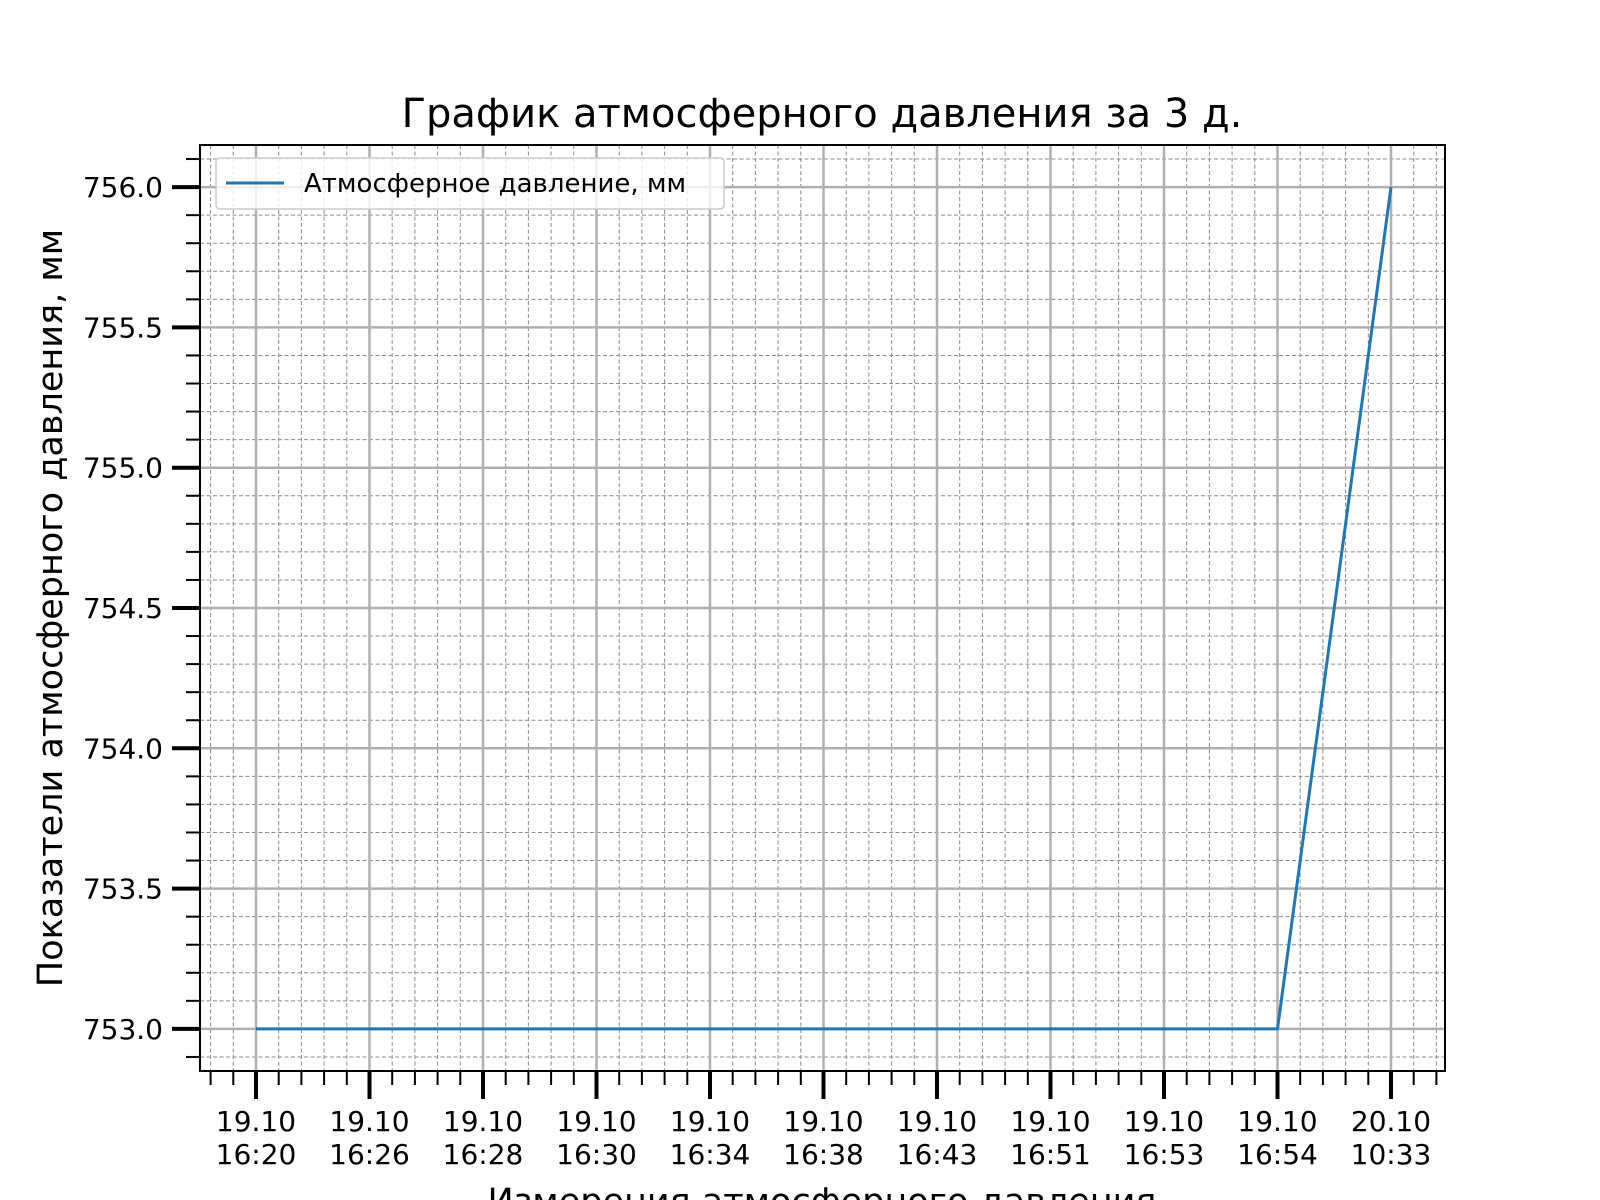 This screenshot has width=1600, height=1200. What do you see at coordinates (369, 1154) in the screenshot?
I see `x-tick-label-time: 16:26` at bounding box center [369, 1154].